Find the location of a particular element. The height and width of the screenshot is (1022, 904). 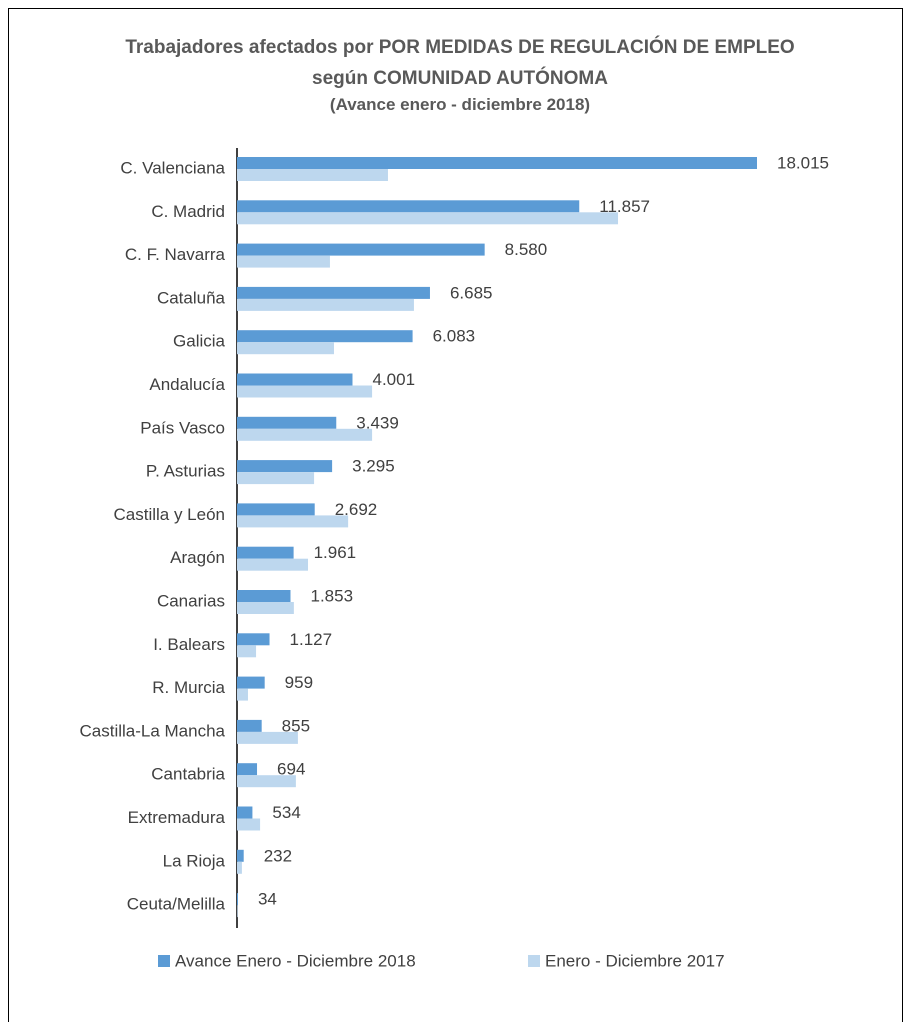

legend-label: Avance Enero - Diciembre 2018 is located at coordinates (295, 960).